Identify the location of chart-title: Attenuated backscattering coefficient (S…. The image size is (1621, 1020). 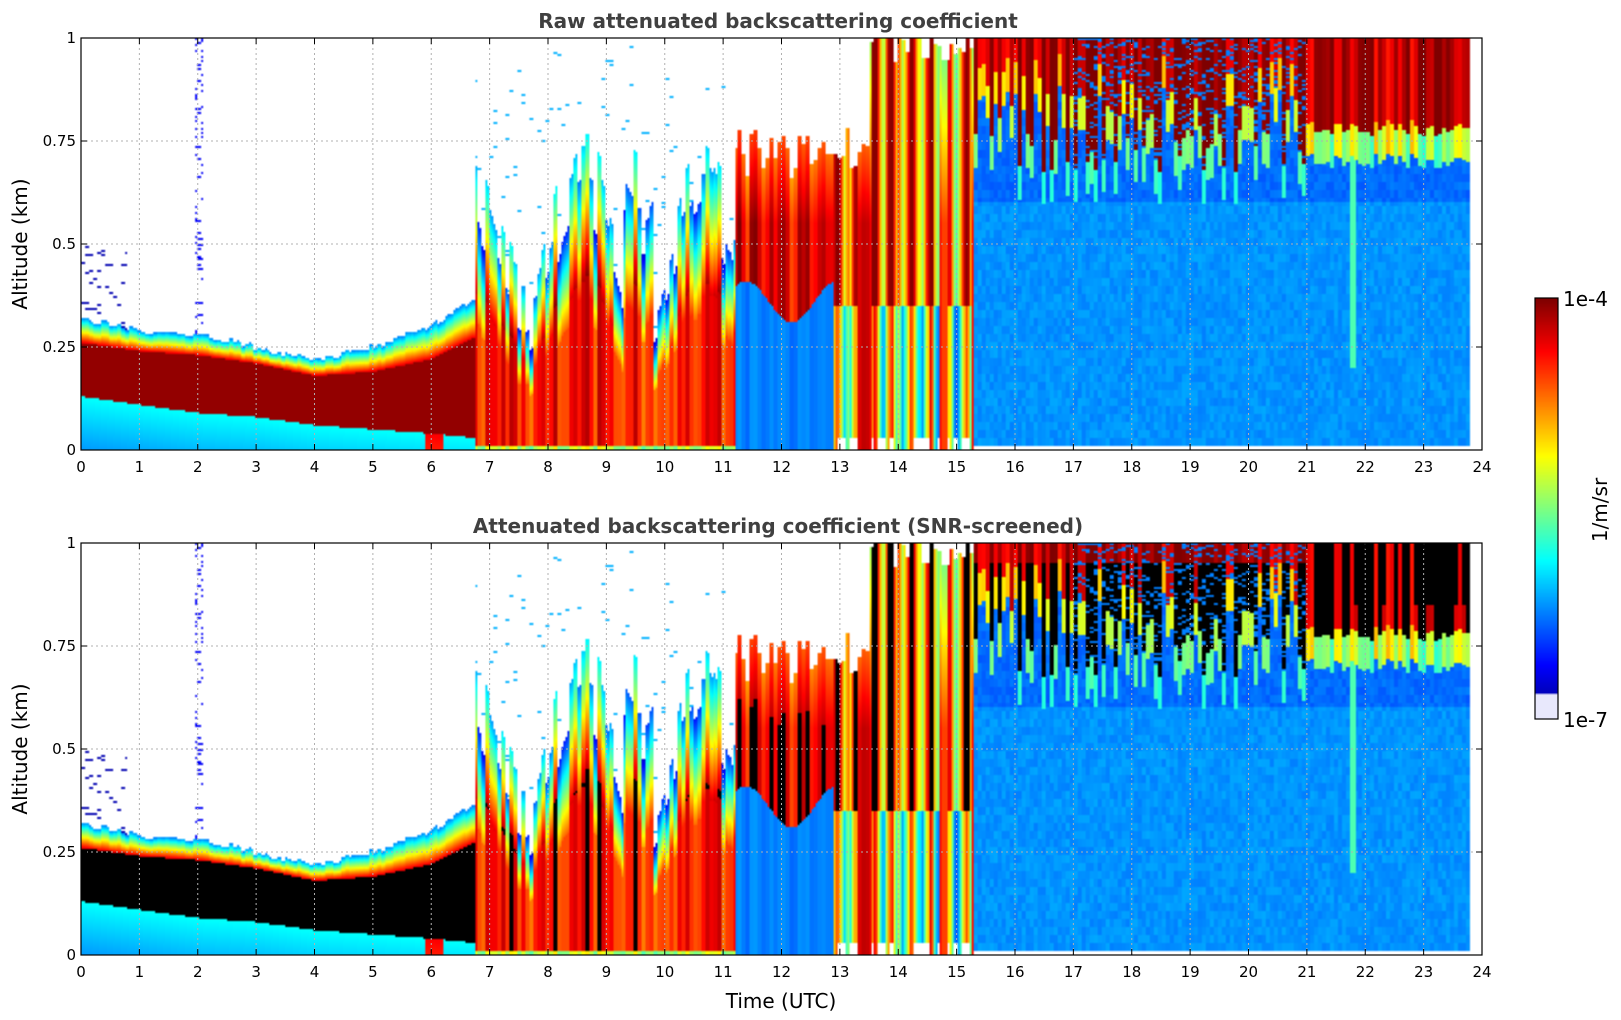
(778, 526).